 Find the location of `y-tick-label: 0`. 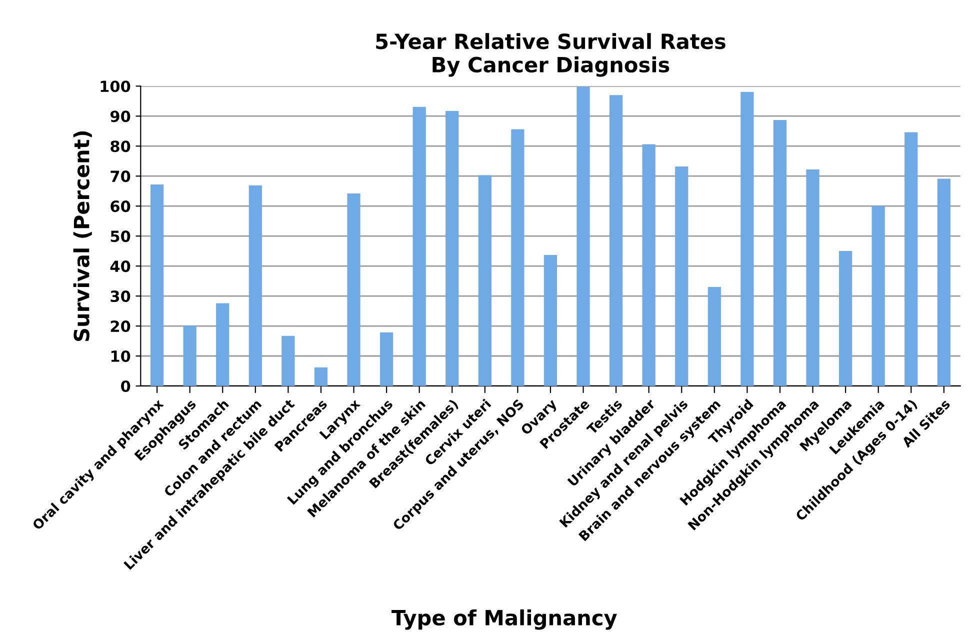

y-tick-label: 0 is located at coordinates (125, 386).